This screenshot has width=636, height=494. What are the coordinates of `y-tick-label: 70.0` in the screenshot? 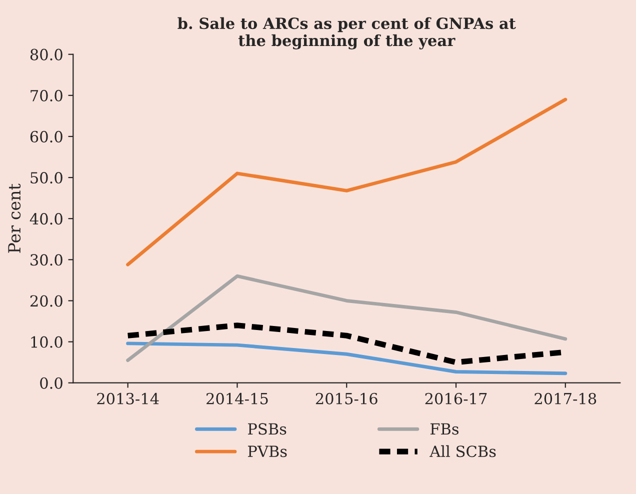 It's located at (46, 96).